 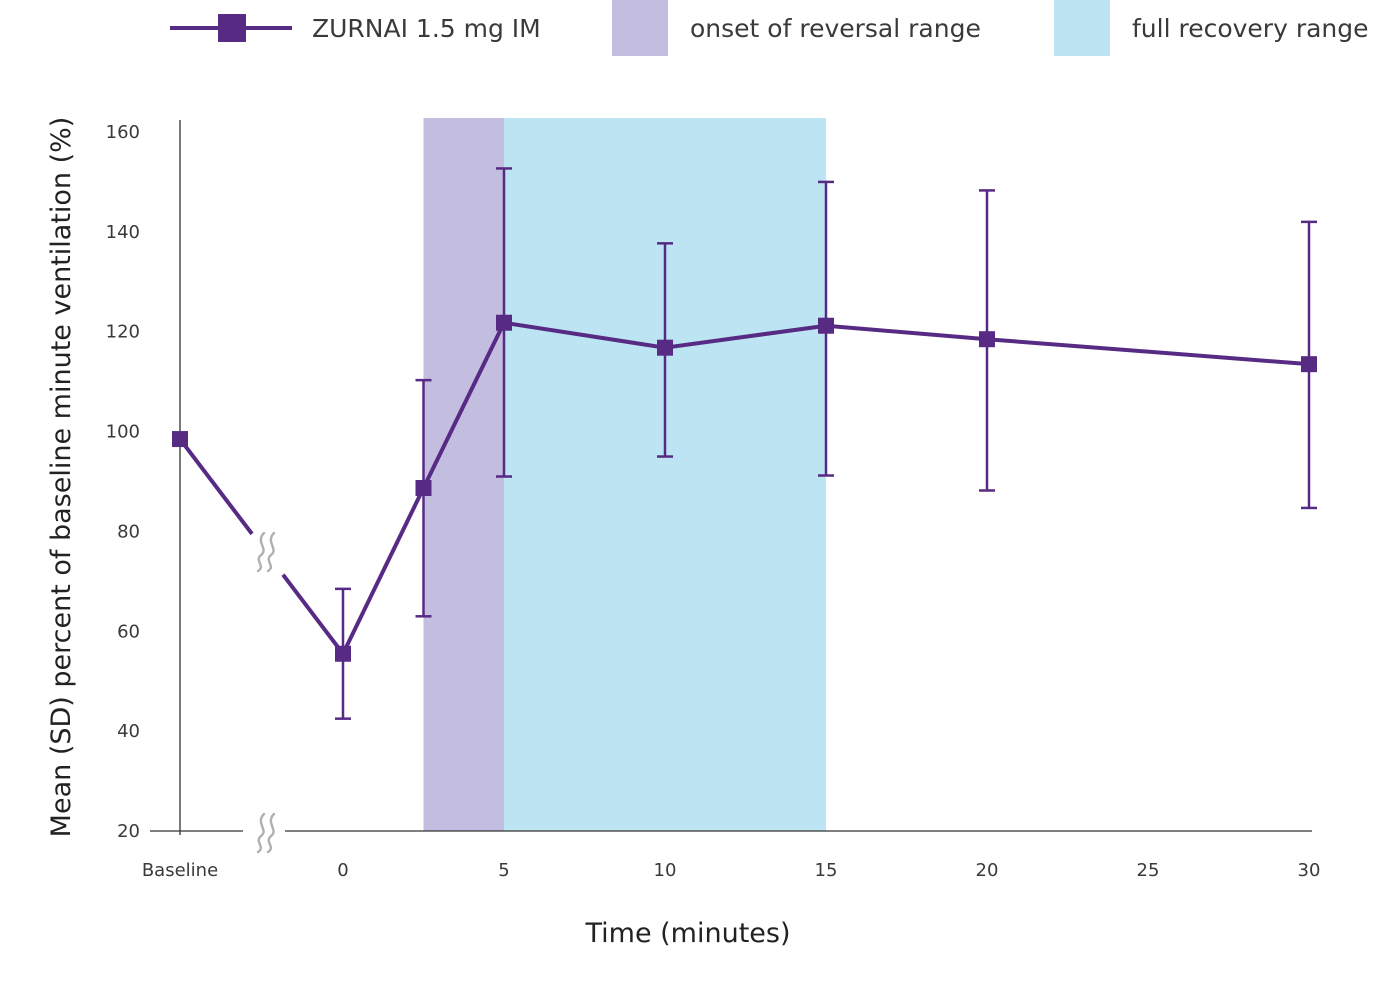 What do you see at coordinates (463, 474) in the screenshot?
I see `band-onset` at bounding box center [463, 474].